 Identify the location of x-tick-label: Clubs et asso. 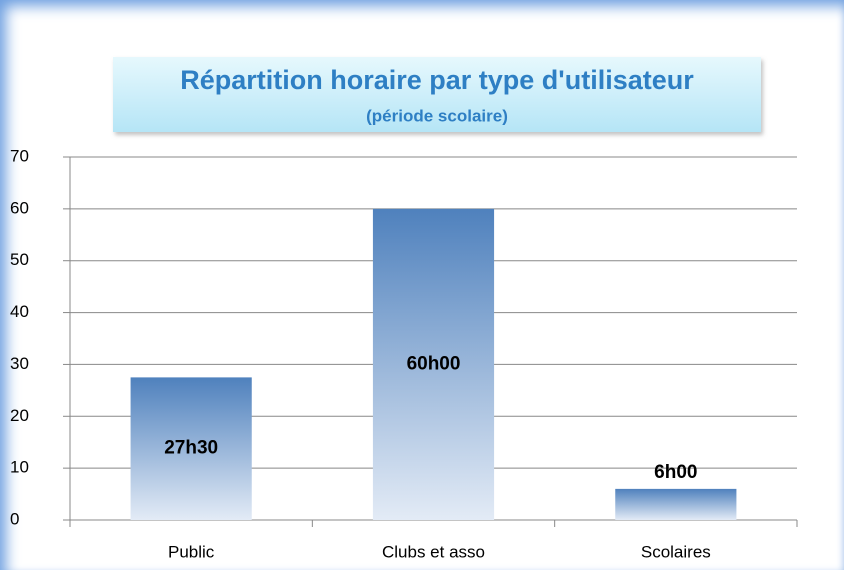
(433, 551).